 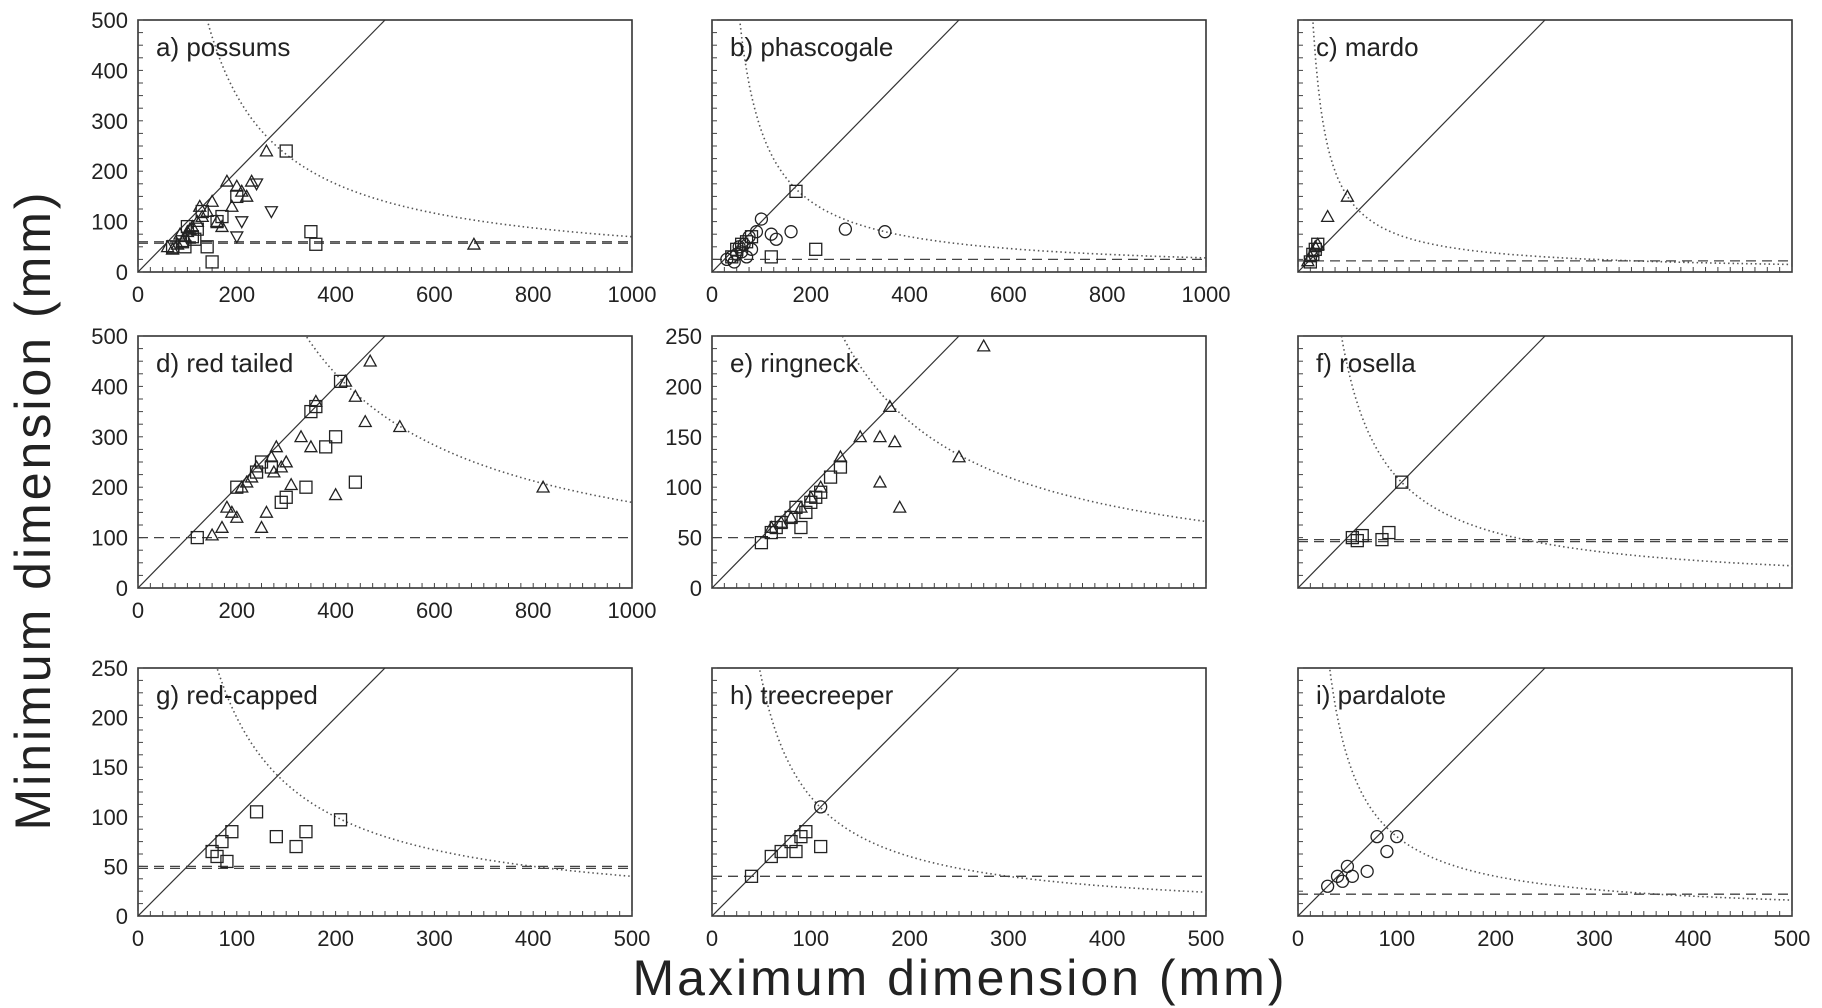 What do you see at coordinates (109, 437) in the screenshot?
I see `y-tick-label: 300` at bounding box center [109, 437].